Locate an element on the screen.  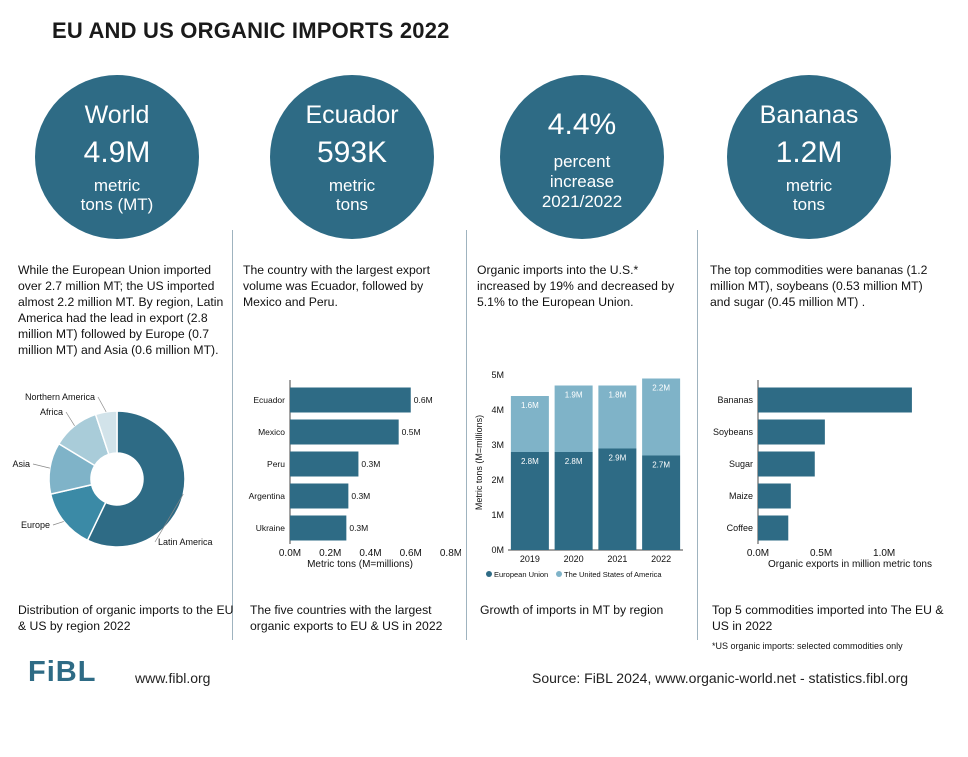
x-tick-label: 0.0M is located at coordinates (290, 553).